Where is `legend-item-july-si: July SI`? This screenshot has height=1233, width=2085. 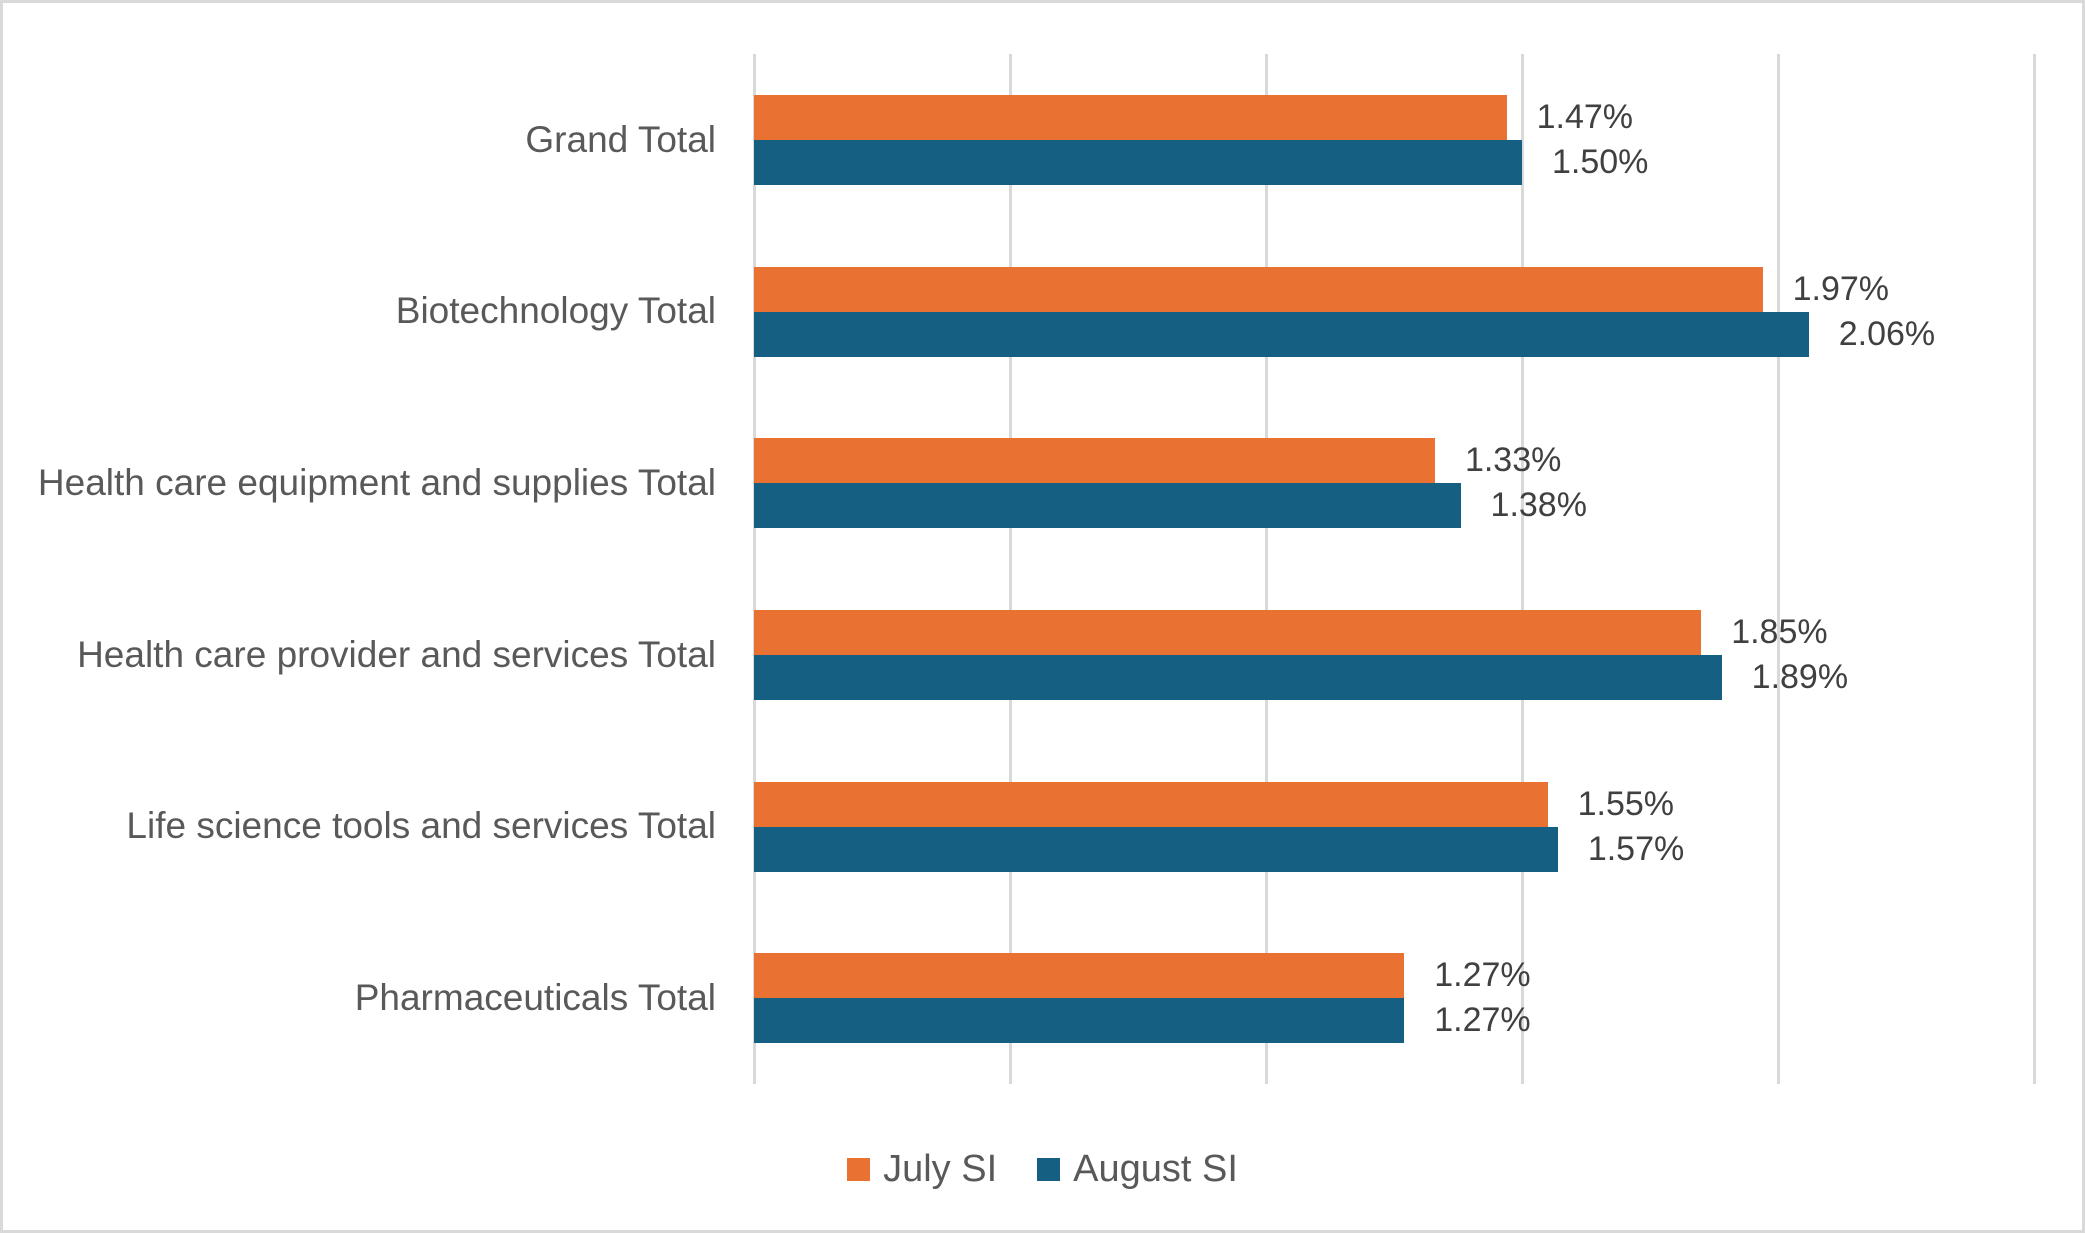
legend-item-july-si: July SI is located at coordinates (922, 1169).